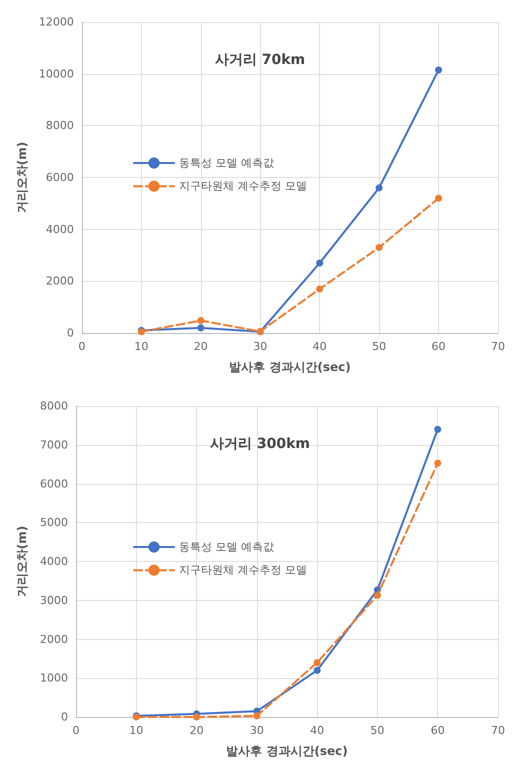 Image resolution: width=520 pixels, height=783 pixels. I want to click on y-tick-label: 5000, so click(54, 523).